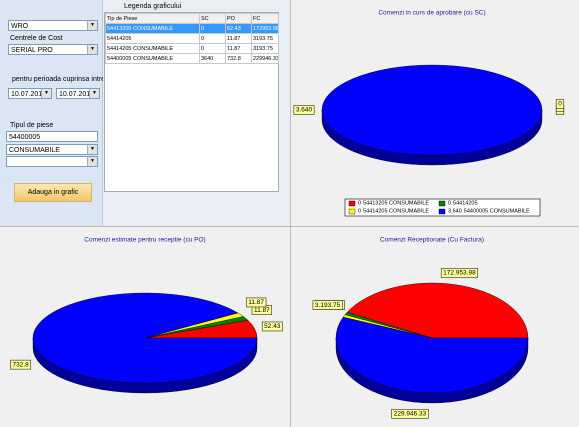  I want to click on legend-entry: 3.640 54400005 CONSUMABILE, so click(489, 212).